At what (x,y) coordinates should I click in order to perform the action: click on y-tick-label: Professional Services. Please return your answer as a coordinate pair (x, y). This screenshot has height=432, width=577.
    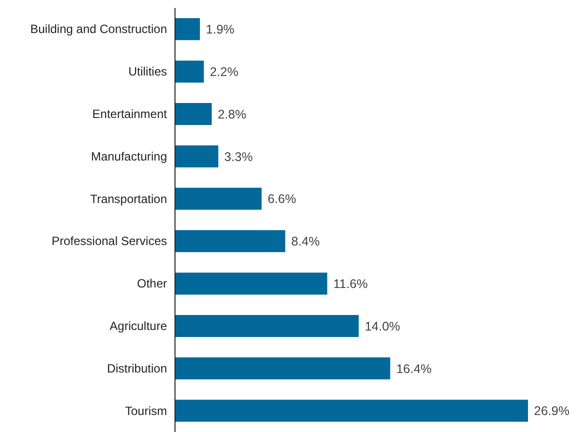
    Looking at the image, I should click on (109, 241).